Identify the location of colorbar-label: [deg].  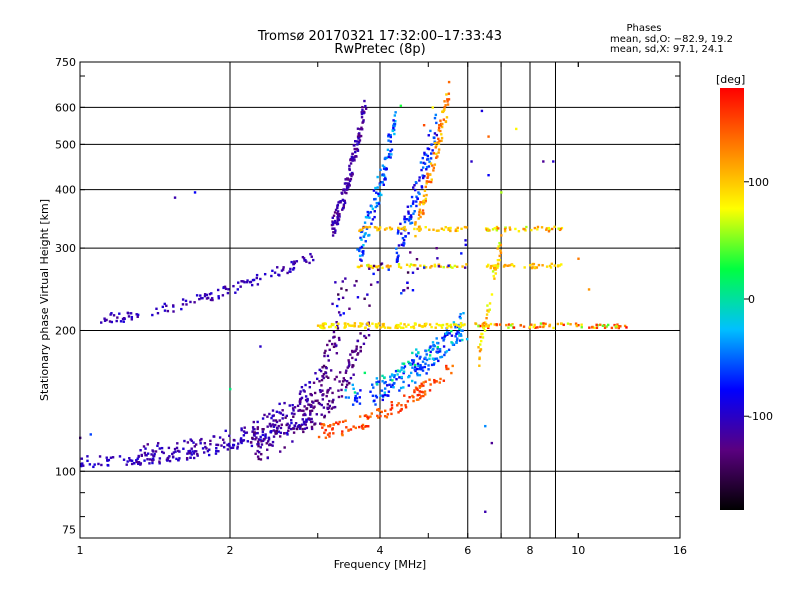
(730, 79).